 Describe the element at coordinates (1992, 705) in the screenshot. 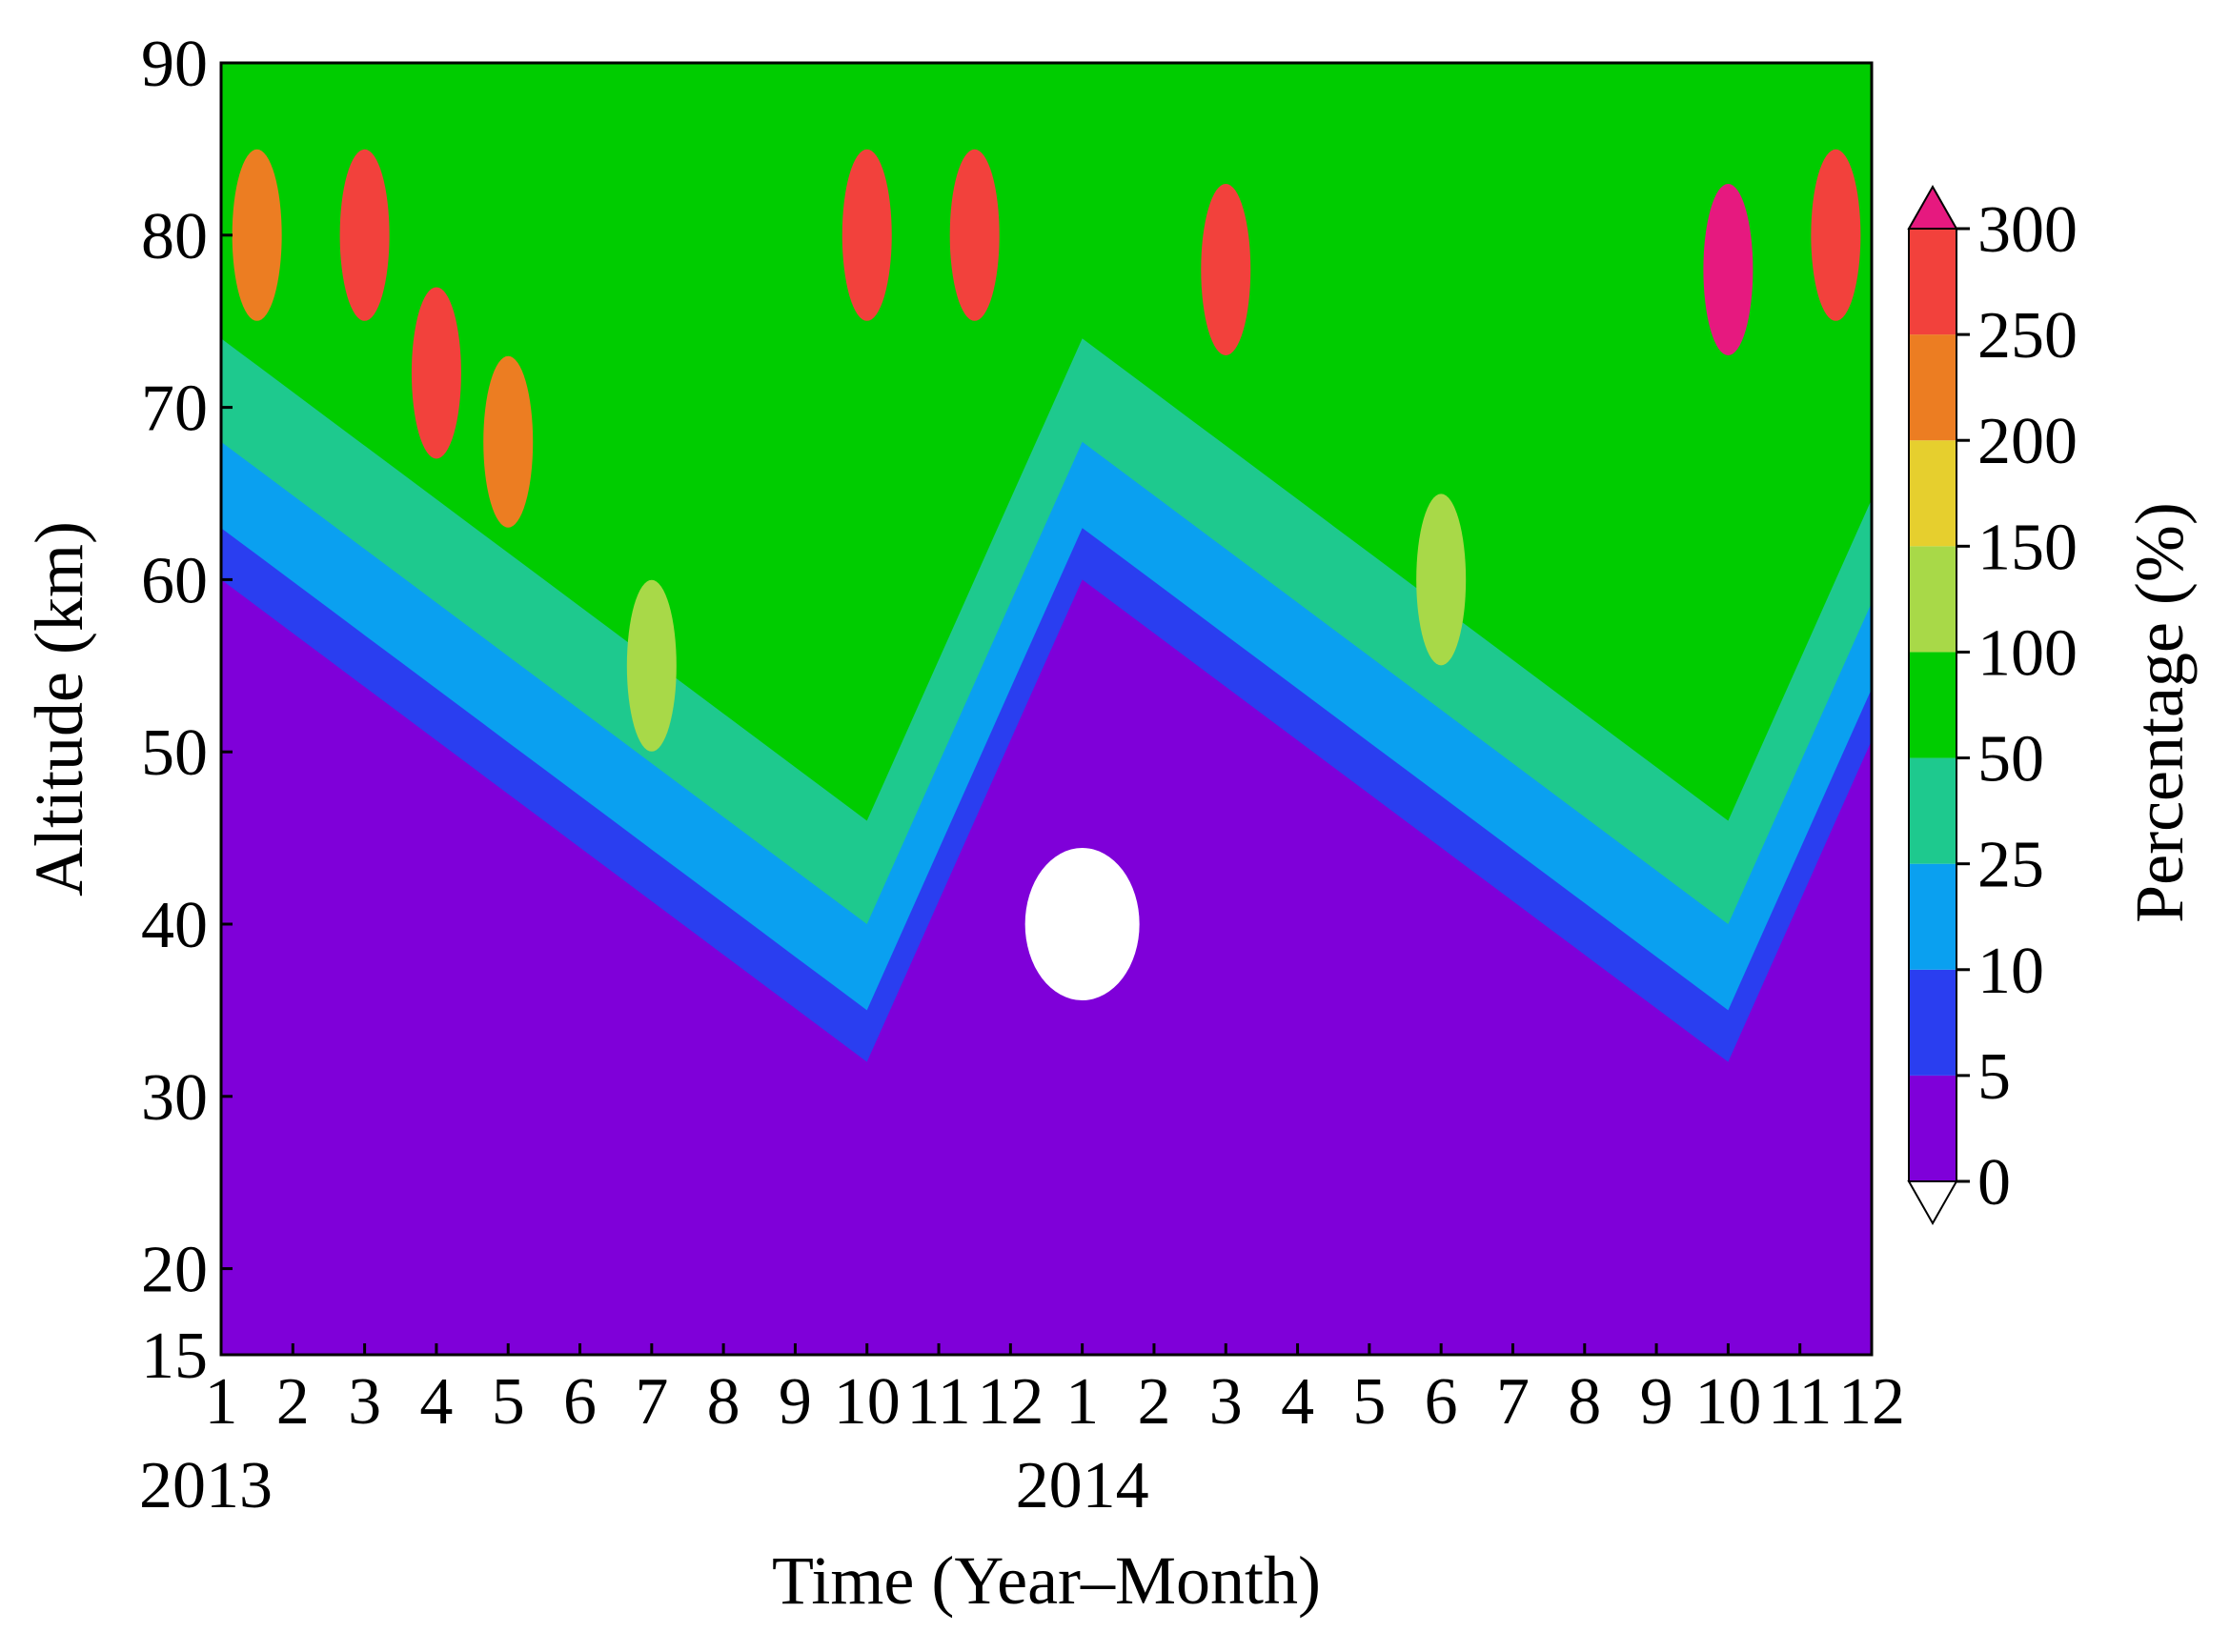

I see `colorbar: 0 5 10 25 50 100 150 200 250 300` at that location.